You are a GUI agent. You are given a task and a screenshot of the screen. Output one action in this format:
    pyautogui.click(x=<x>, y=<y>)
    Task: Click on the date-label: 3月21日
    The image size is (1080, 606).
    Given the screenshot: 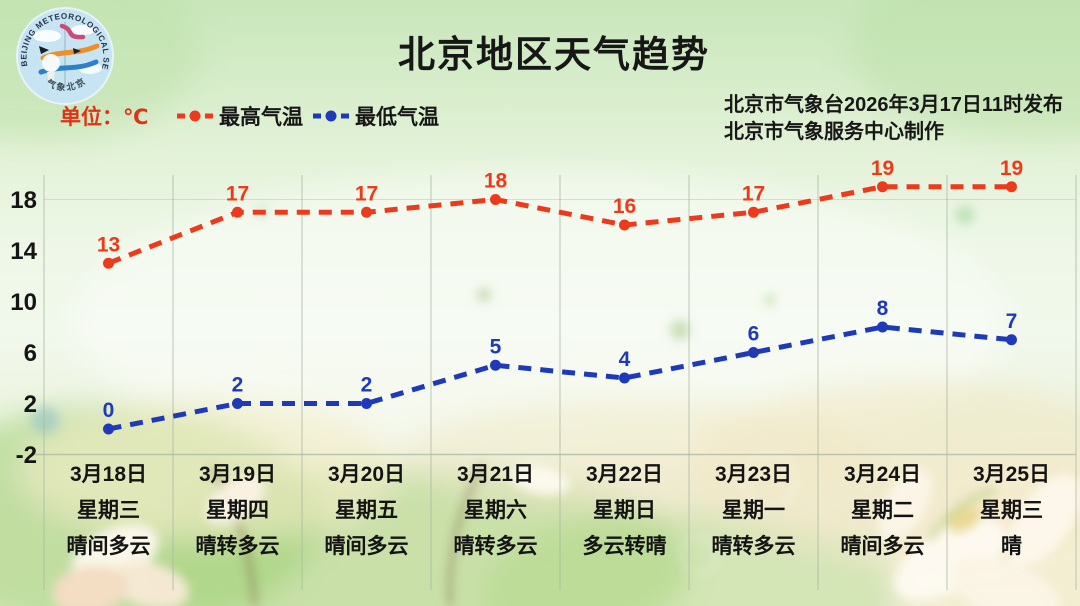 What is the action you would take?
    pyautogui.click(x=495, y=474)
    